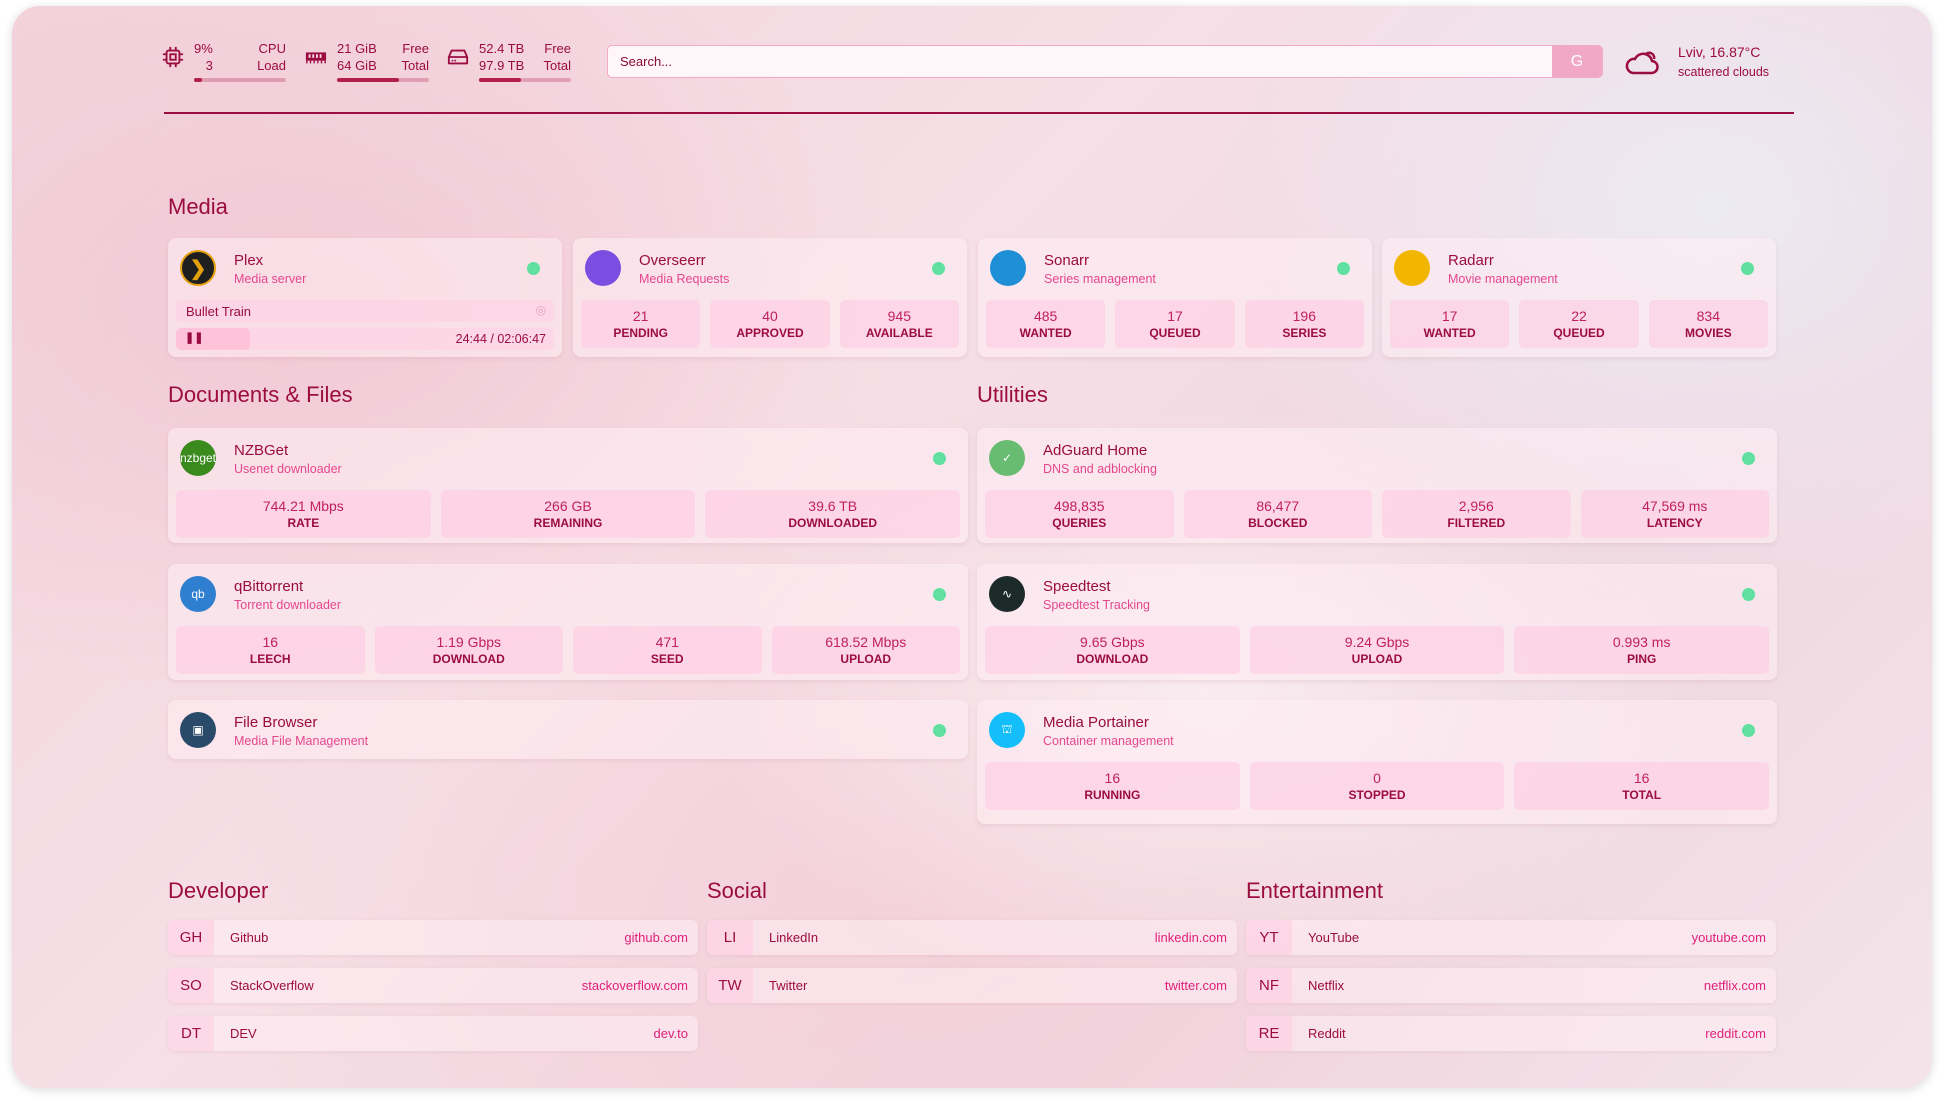 The width and height of the screenshot is (1944, 1104). I want to click on service-subtitle: Movie management, so click(1503, 279).